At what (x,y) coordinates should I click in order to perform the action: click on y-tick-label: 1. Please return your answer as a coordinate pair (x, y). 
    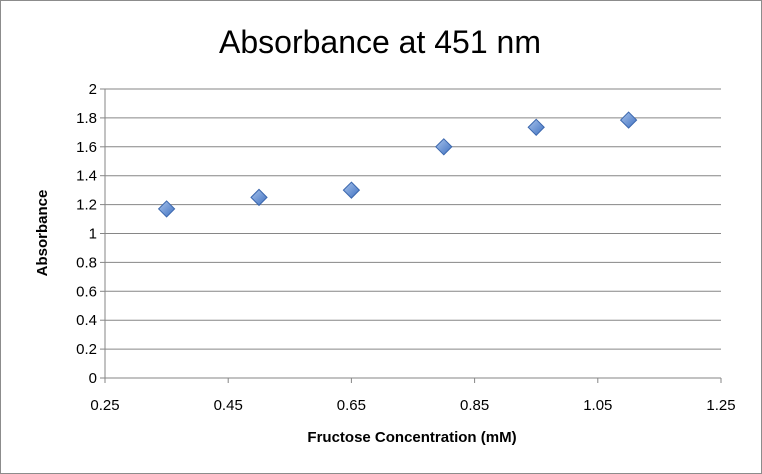
    Looking at the image, I should click on (93, 234).